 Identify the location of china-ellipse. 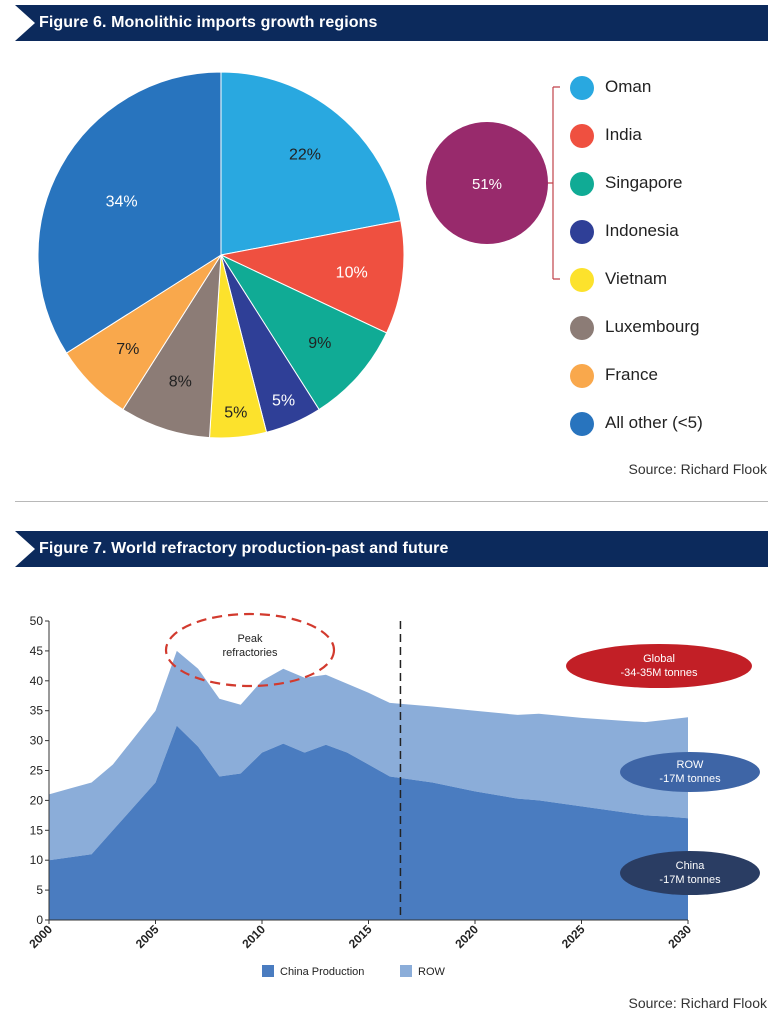
(690, 873).